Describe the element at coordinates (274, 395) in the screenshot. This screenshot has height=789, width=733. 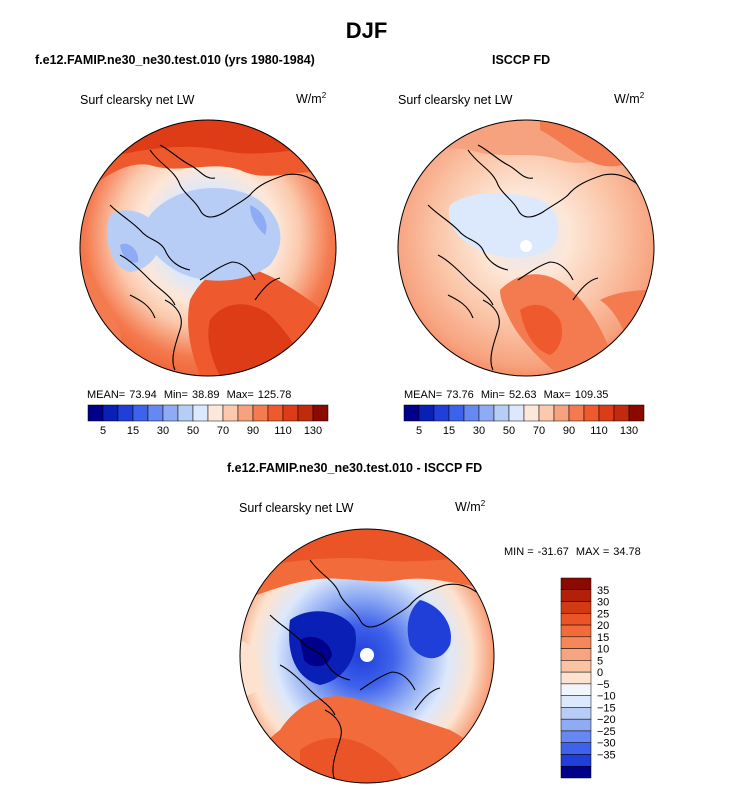
I see `stat-max: 125.78` at that location.